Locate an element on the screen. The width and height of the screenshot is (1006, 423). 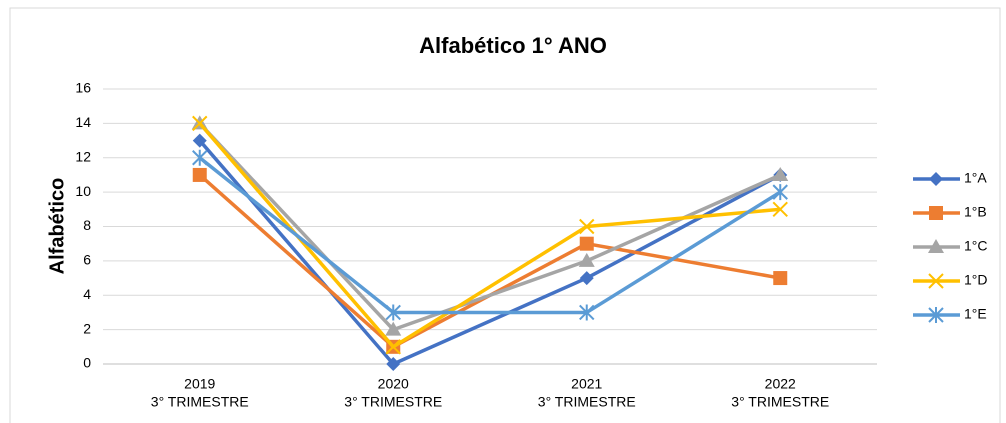
y-axis-label: Alfabético is located at coordinates (57, 226).